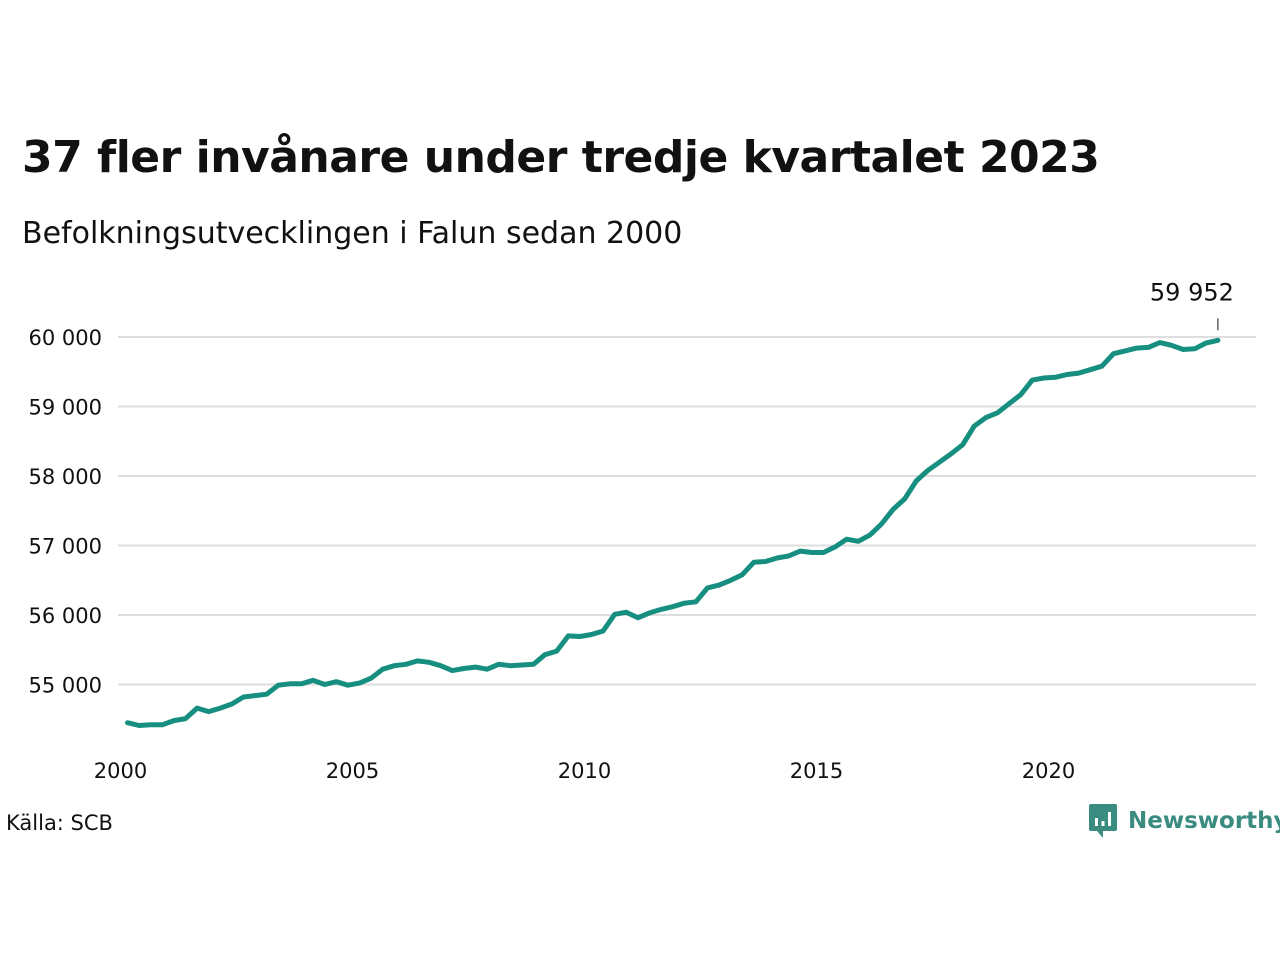  What do you see at coordinates (65, 512) in the screenshot?
I see `y-axis-ticks: 55 000 56 000 57 000 58 000 59 000 60 000` at bounding box center [65, 512].